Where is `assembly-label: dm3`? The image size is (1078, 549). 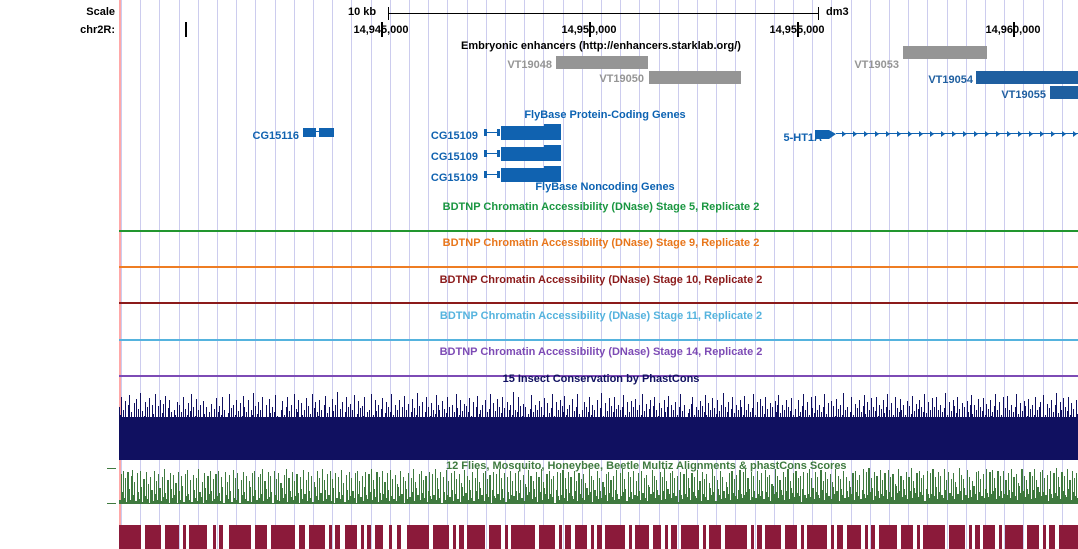
assembly-label: dm3 is located at coordinates (837, 12).